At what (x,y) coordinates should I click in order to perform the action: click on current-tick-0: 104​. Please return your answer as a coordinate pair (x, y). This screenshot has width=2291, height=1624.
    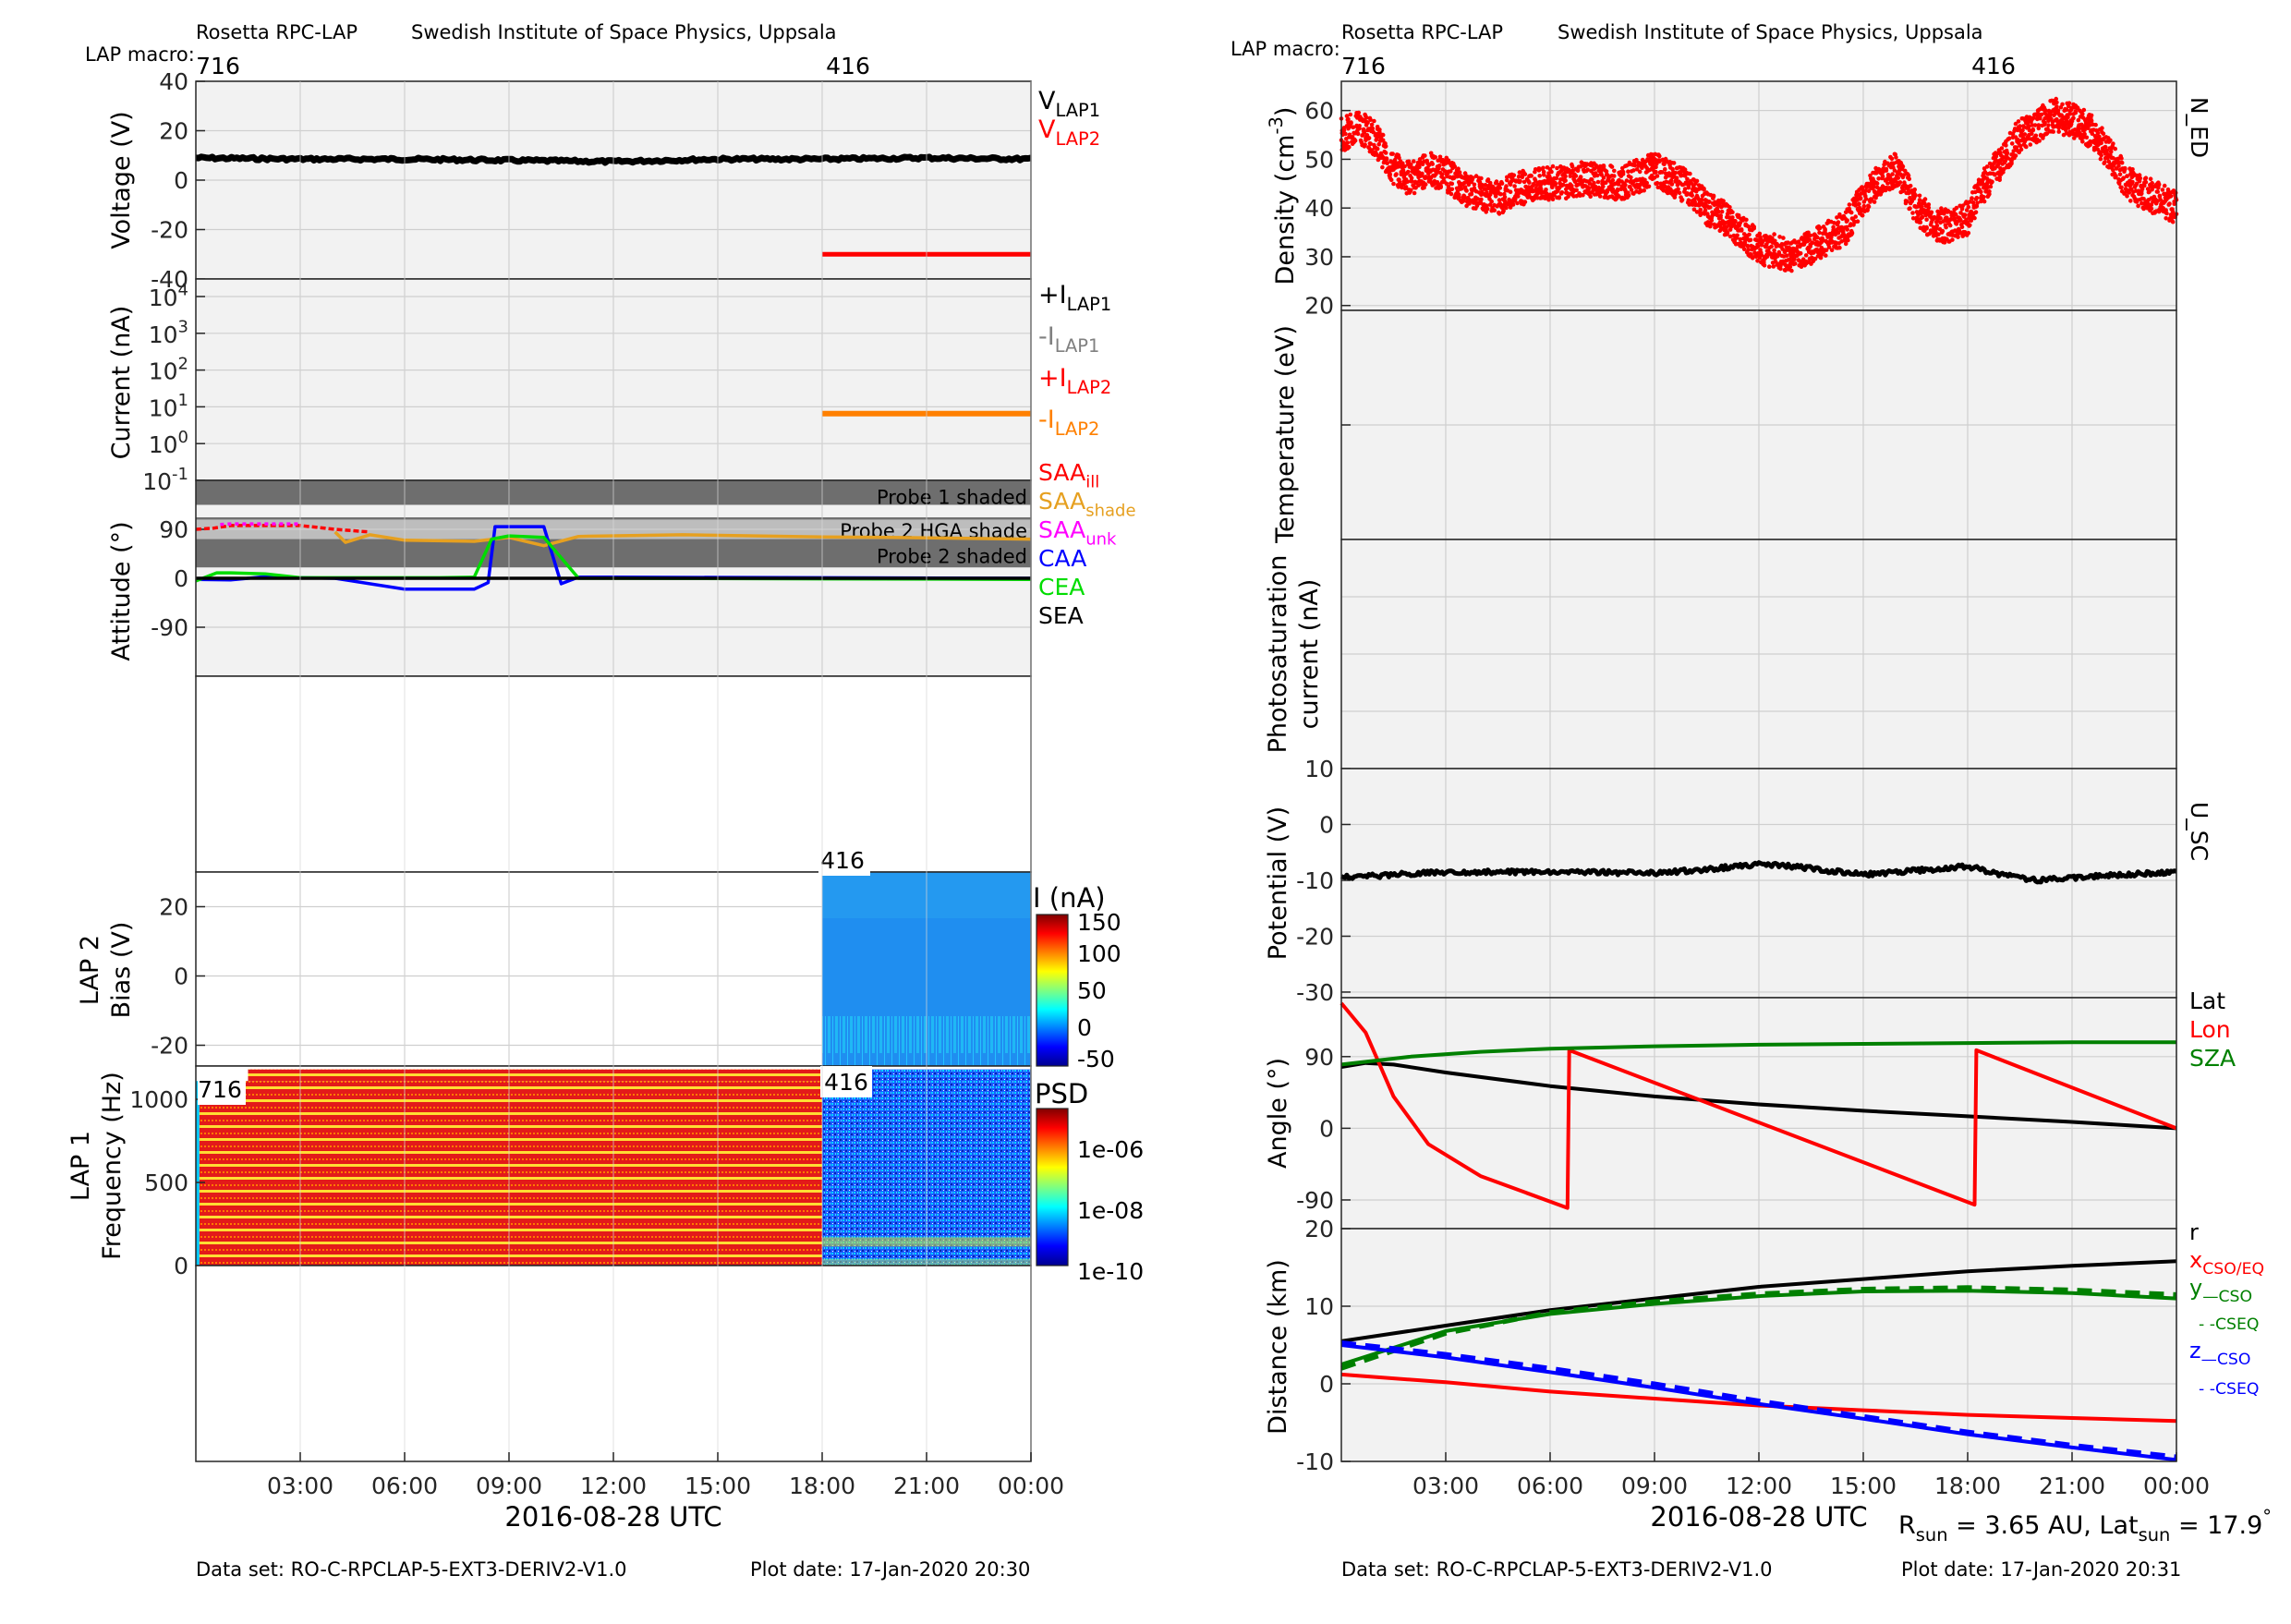
    Looking at the image, I should click on (169, 296).